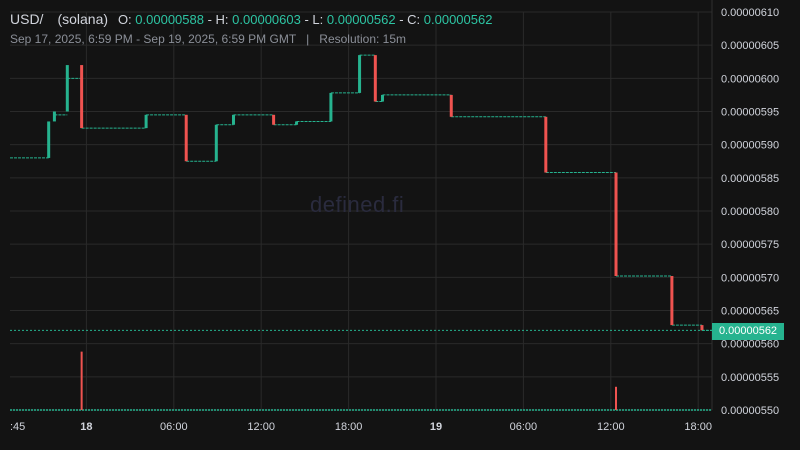 This screenshot has height=450, width=800. Describe the element at coordinates (27, 19) in the screenshot. I see `symbol-pair: USD/` at that location.